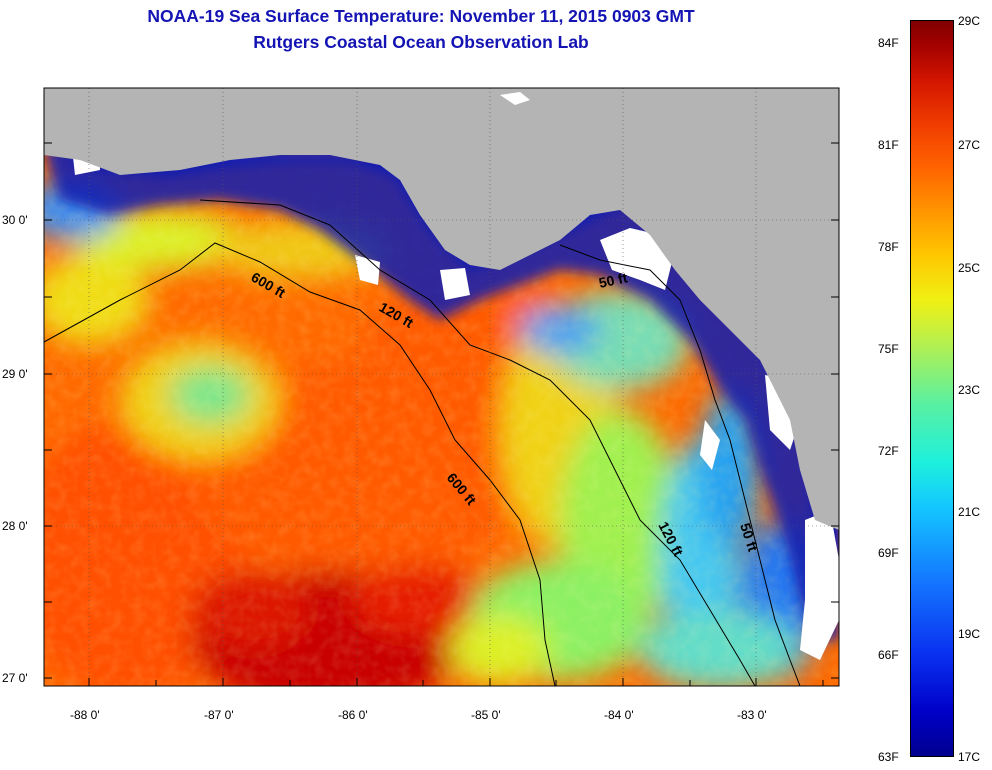 This screenshot has width=992, height=770. What do you see at coordinates (969, 145) in the screenshot?
I see `colorbar-c-27: 27C` at bounding box center [969, 145].